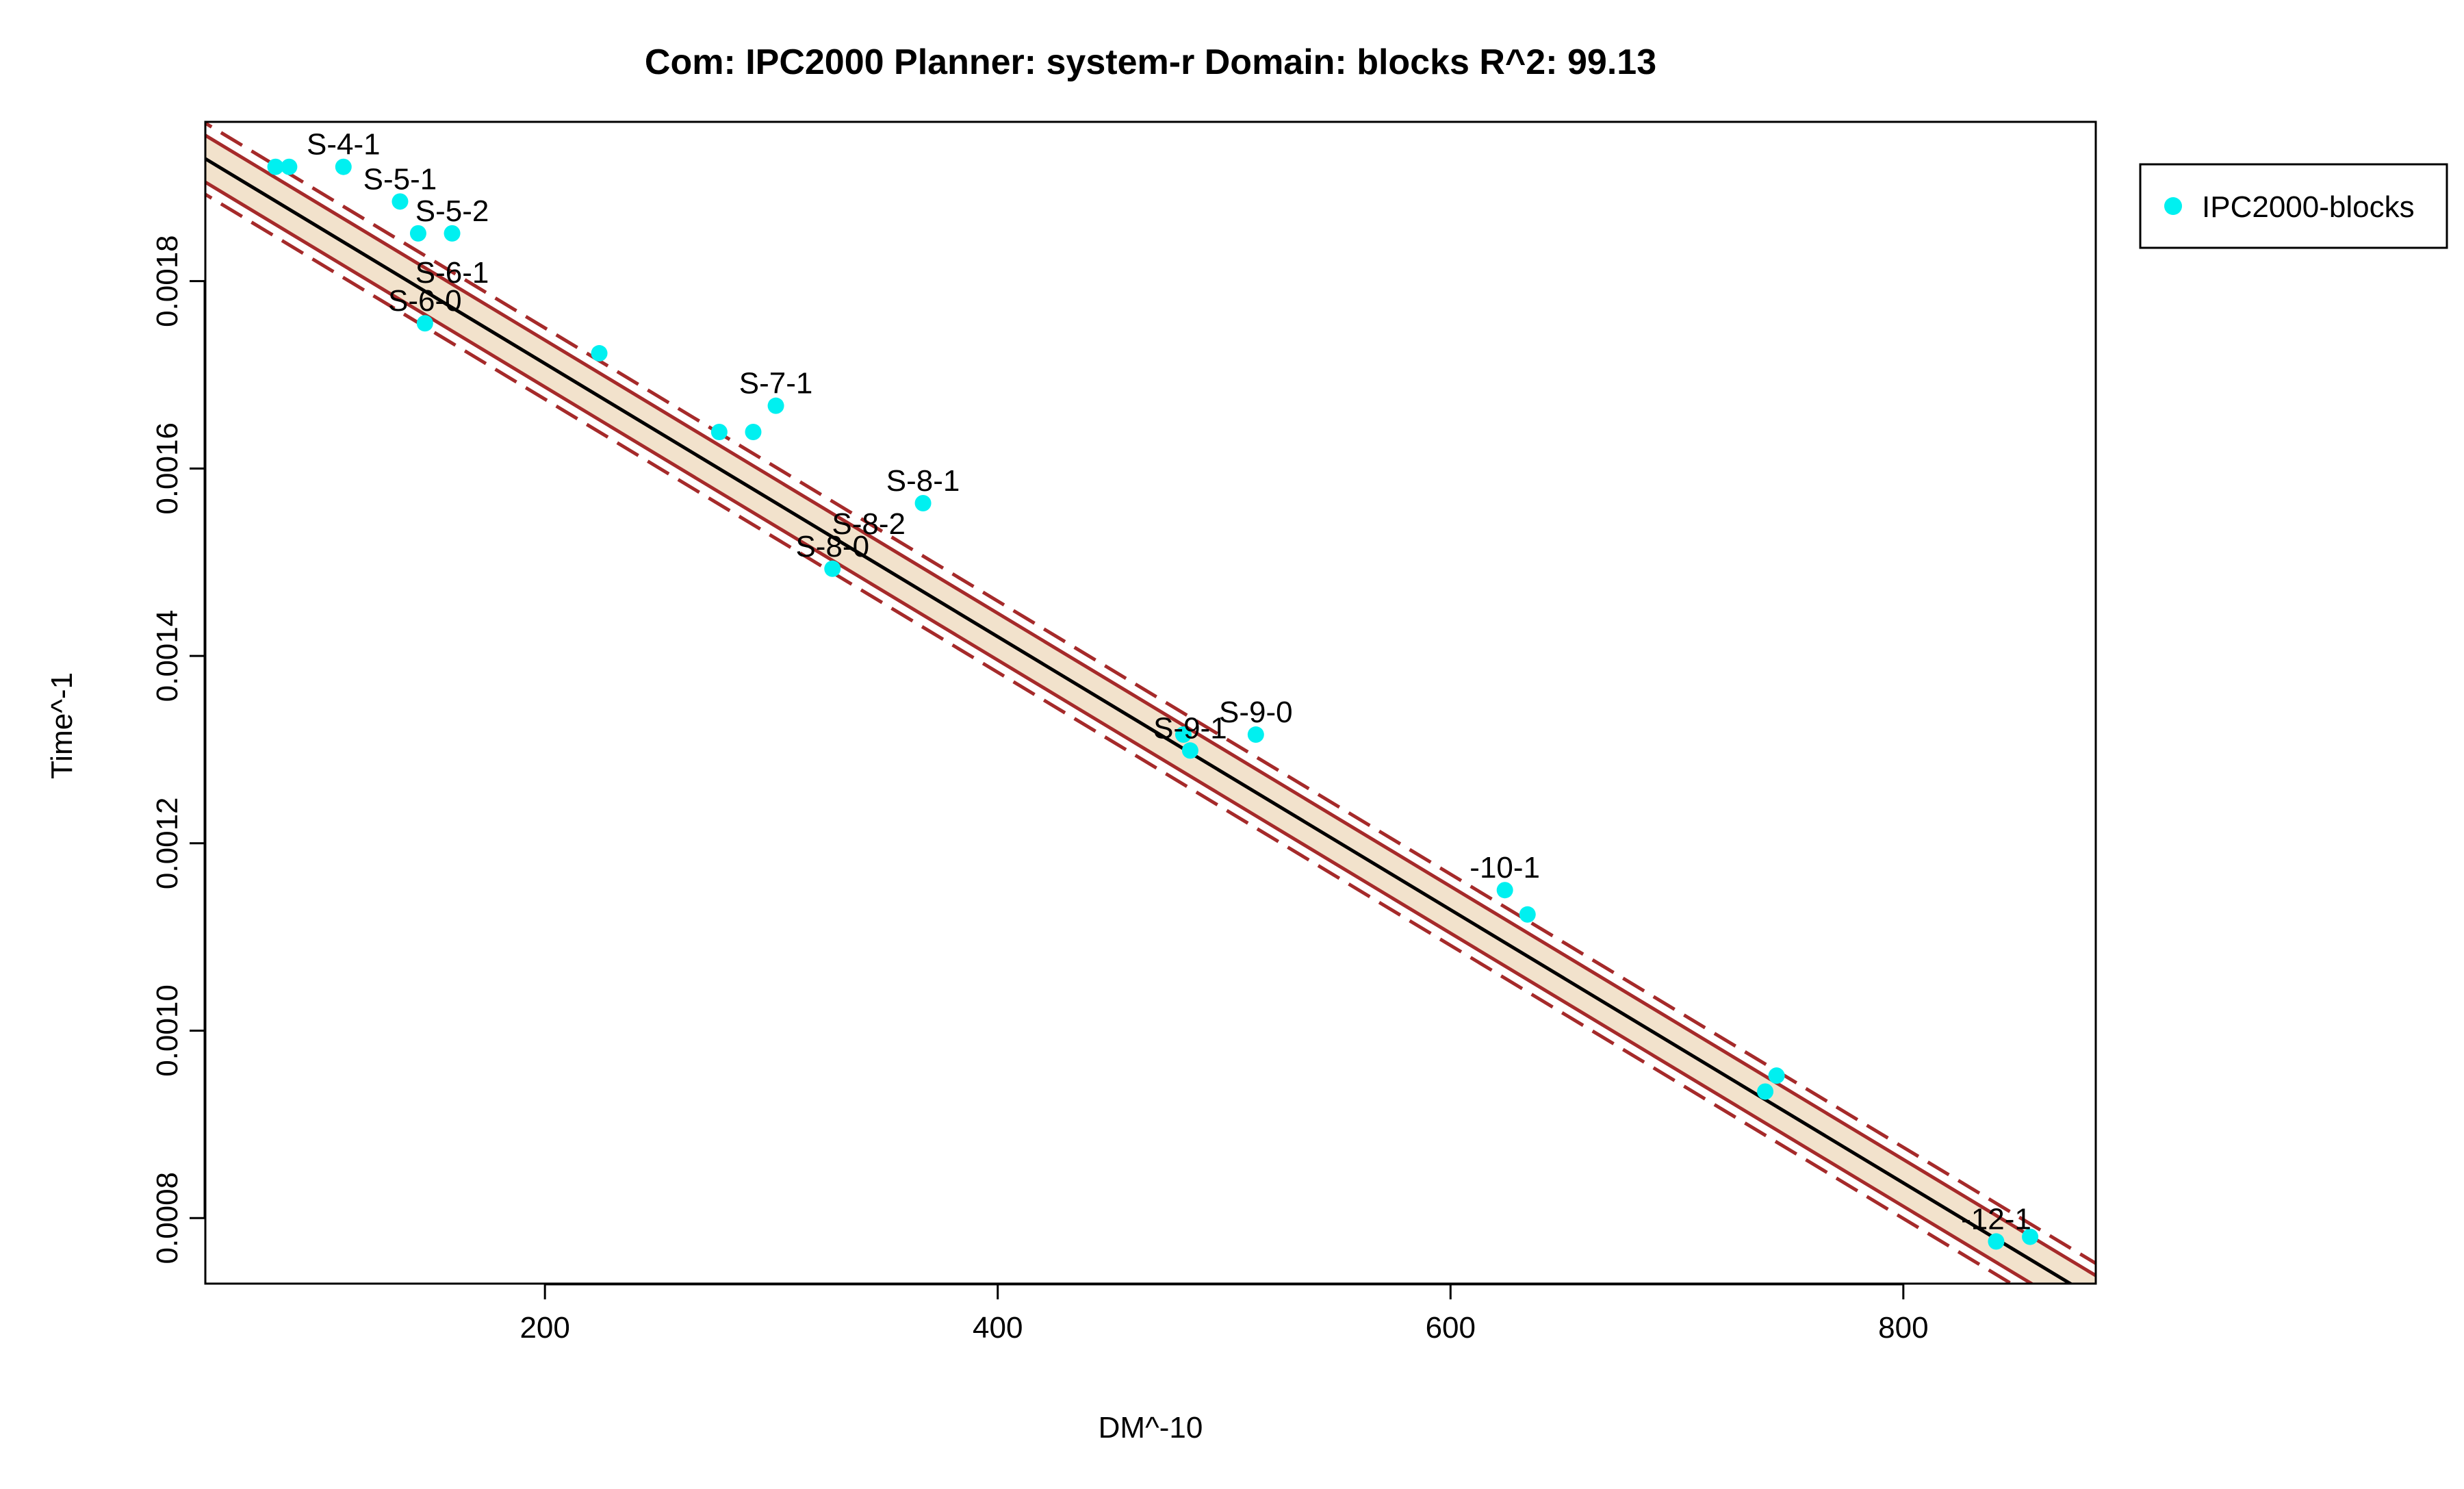  What do you see at coordinates (167, 843) in the screenshot?
I see `y-tick-label: 0.0012` at bounding box center [167, 843].